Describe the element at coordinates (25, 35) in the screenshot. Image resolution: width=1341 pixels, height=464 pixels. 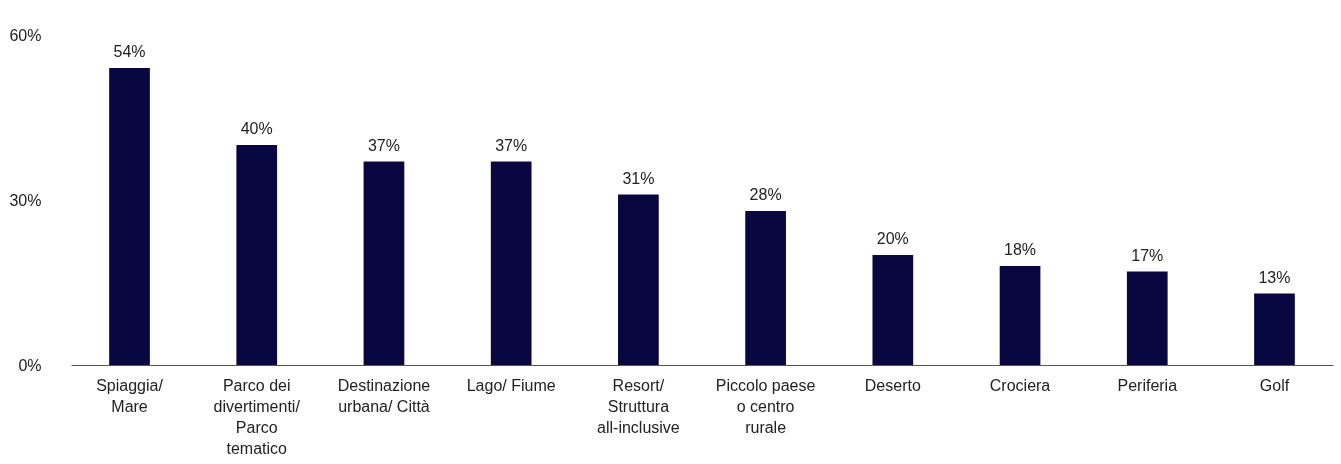
I see `y-tick-label: 60%` at that location.